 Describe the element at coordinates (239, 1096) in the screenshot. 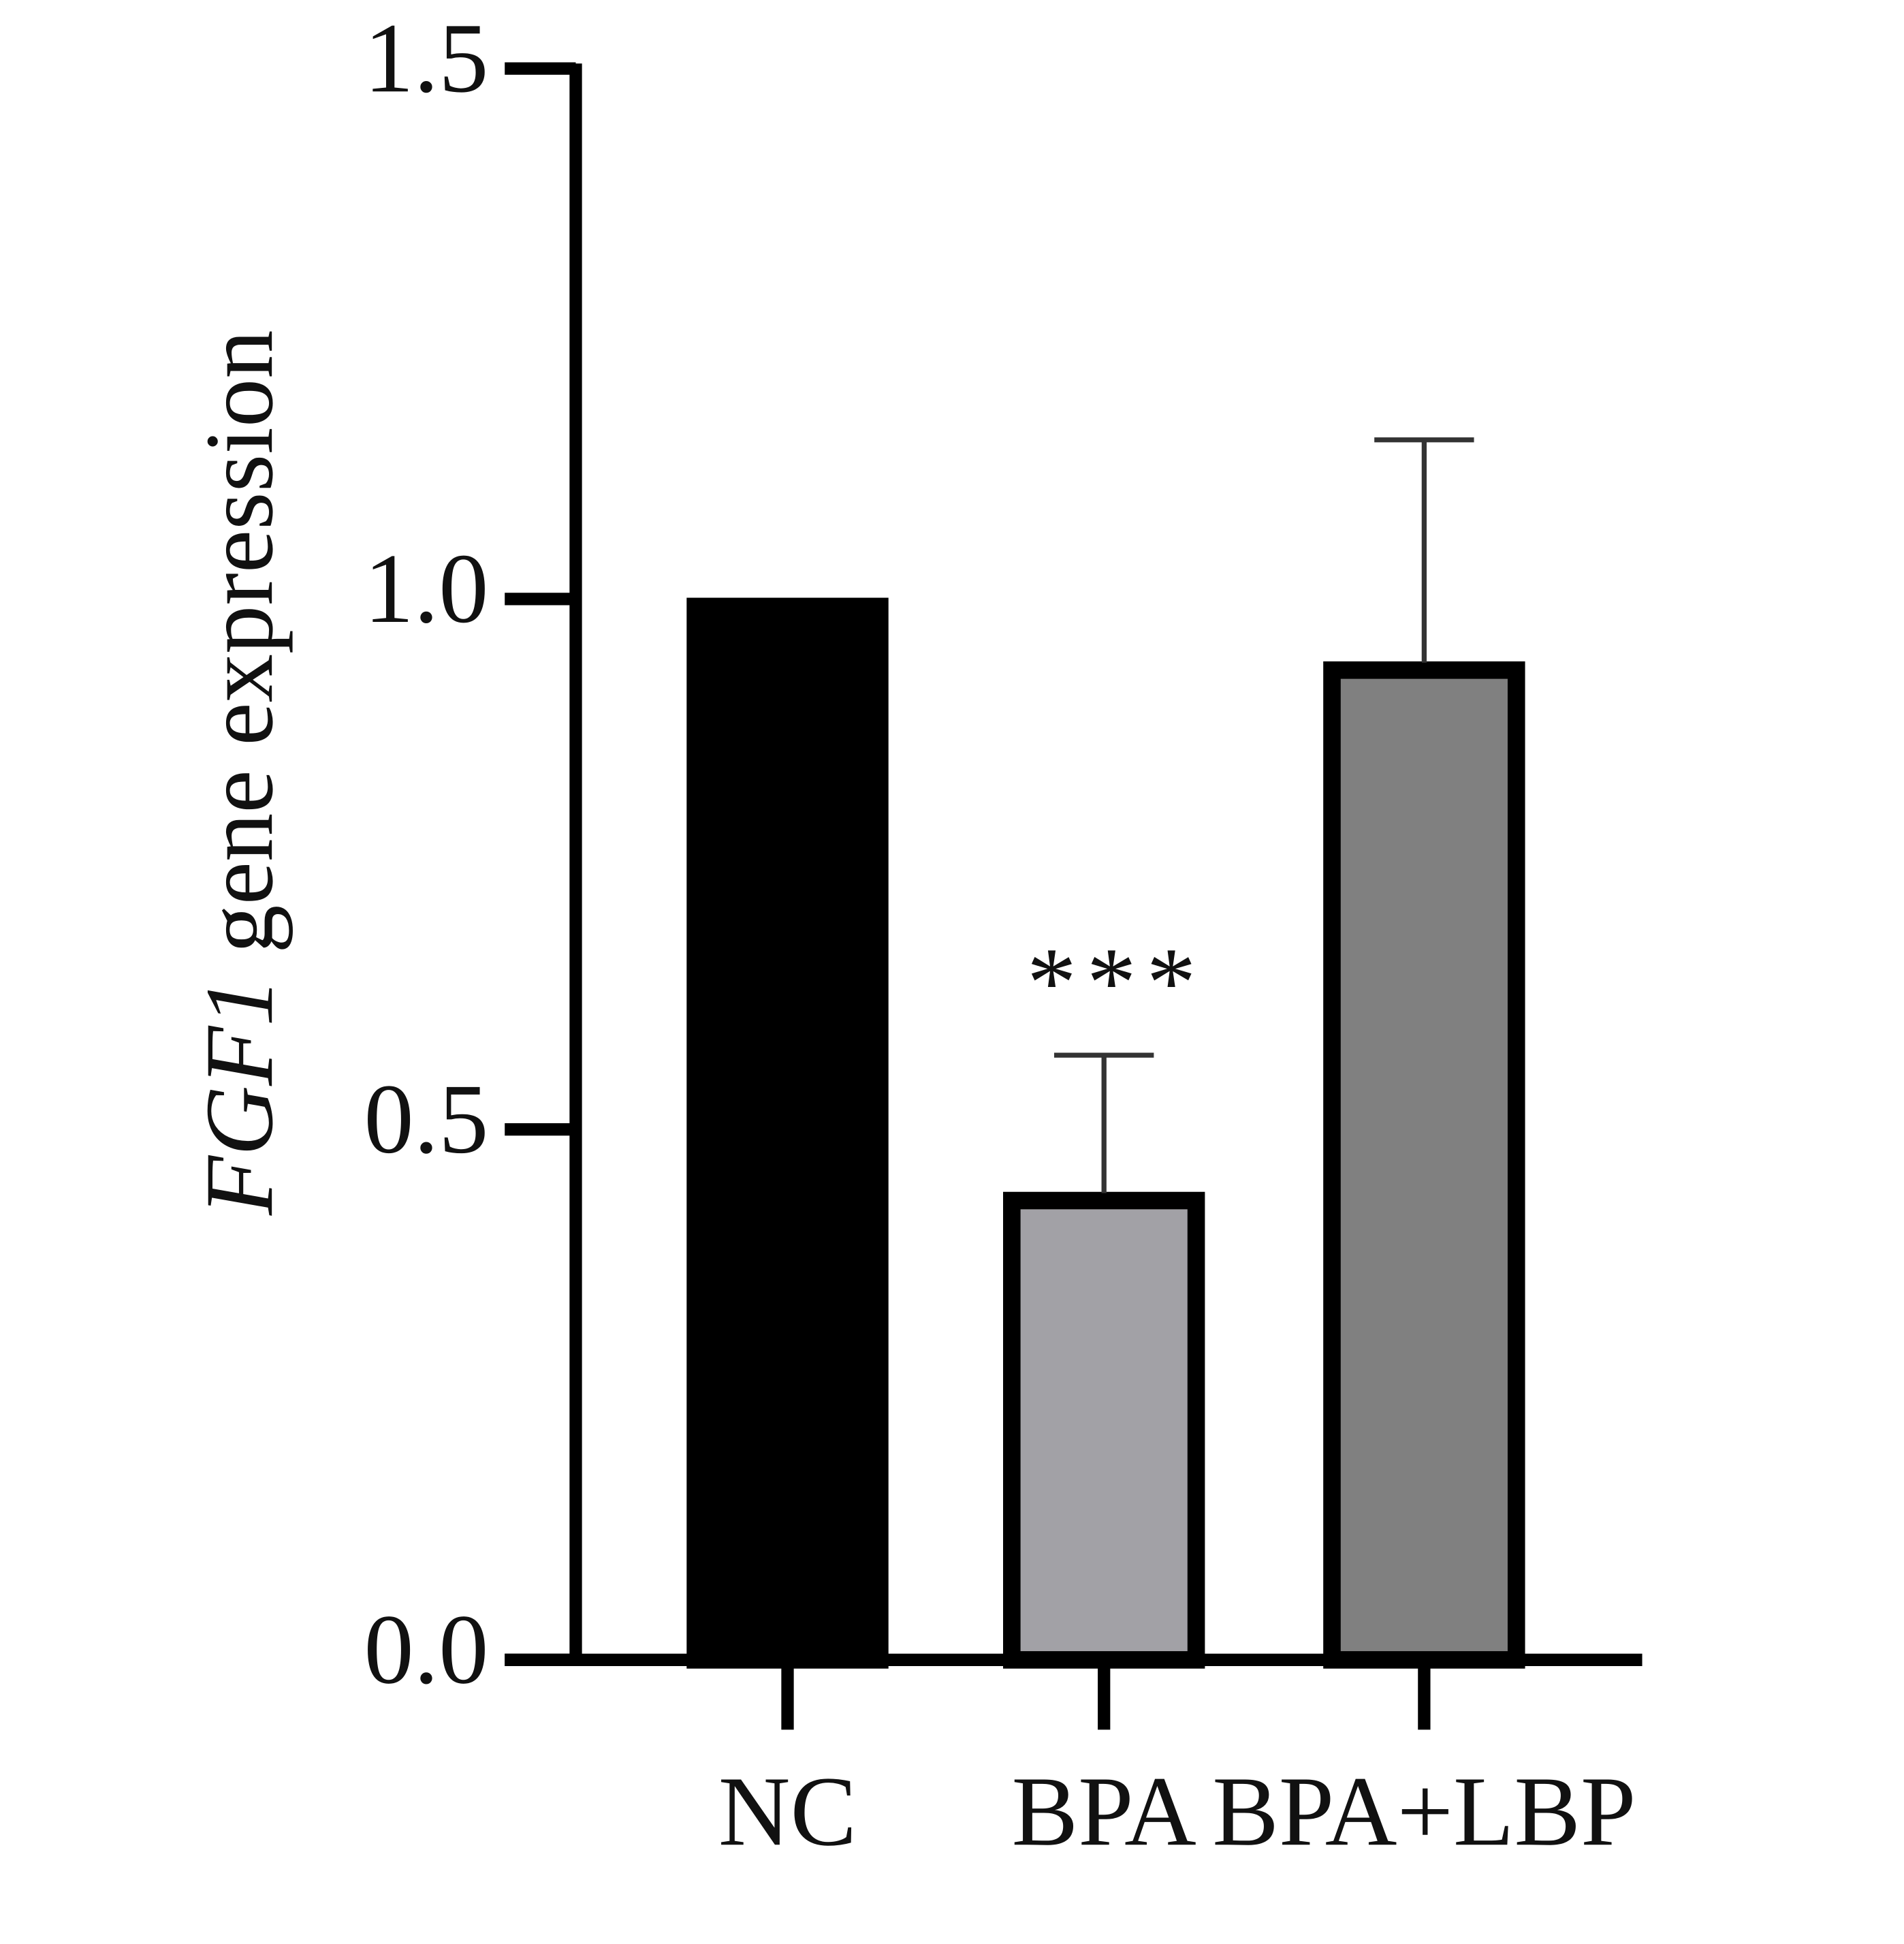

I see `gene-name: FGF1` at that location.